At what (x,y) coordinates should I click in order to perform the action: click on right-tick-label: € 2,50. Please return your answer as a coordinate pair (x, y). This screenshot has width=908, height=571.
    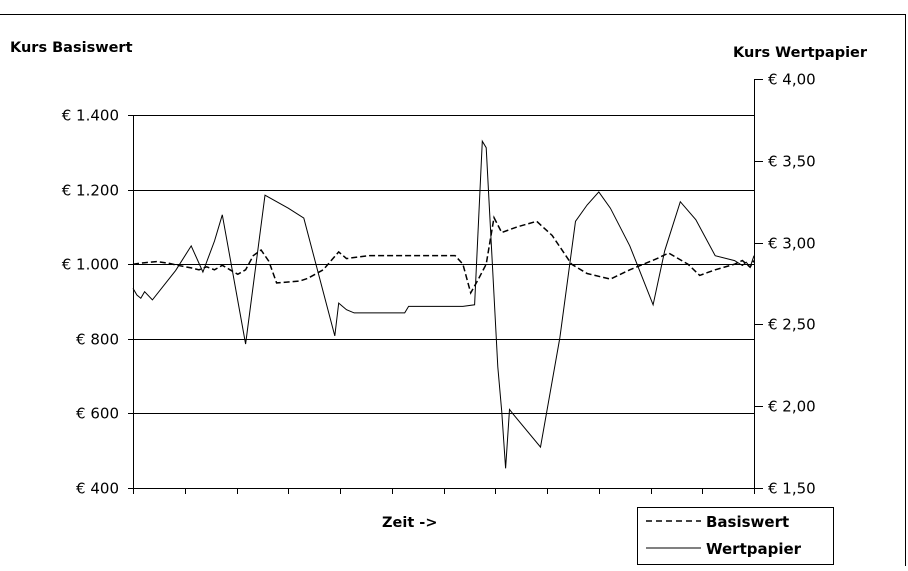
    Looking at the image, I should click on (792, 325).